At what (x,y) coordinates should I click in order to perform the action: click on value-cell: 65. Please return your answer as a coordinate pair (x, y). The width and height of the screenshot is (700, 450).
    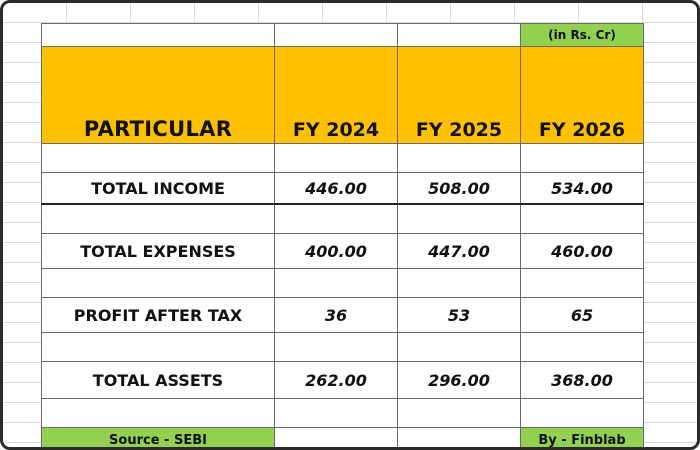
    Looking at the image, I should click on (582, 315).